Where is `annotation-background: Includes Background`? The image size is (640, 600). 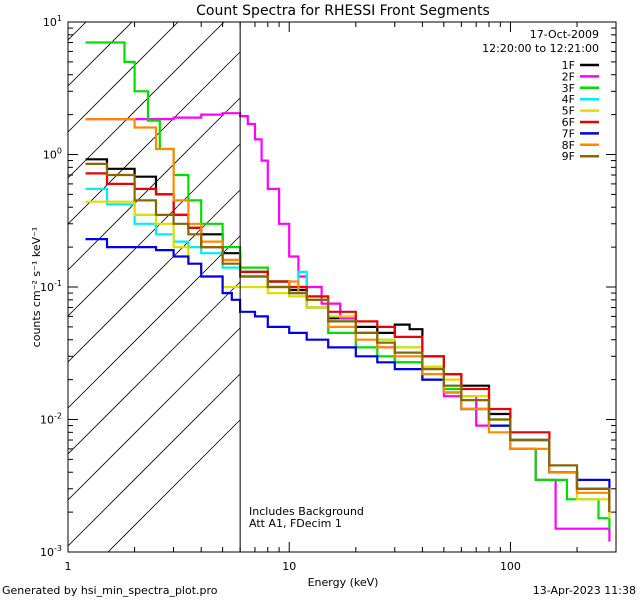 annotation-background: Includes Background is located at coordinates (306, 511).